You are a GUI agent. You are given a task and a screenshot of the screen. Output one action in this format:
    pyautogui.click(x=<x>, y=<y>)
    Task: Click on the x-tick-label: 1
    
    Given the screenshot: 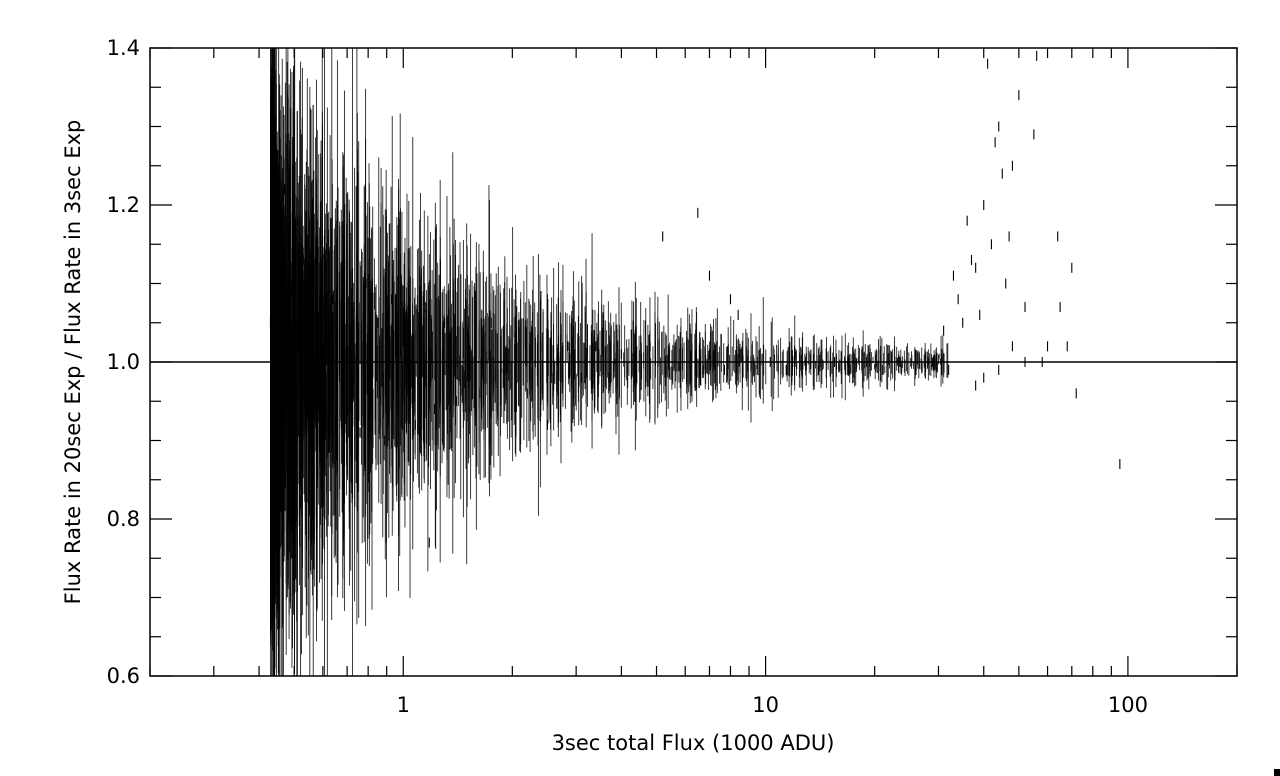 What is the action you would take?
    pyautogui.click(x=403, y=705)
    